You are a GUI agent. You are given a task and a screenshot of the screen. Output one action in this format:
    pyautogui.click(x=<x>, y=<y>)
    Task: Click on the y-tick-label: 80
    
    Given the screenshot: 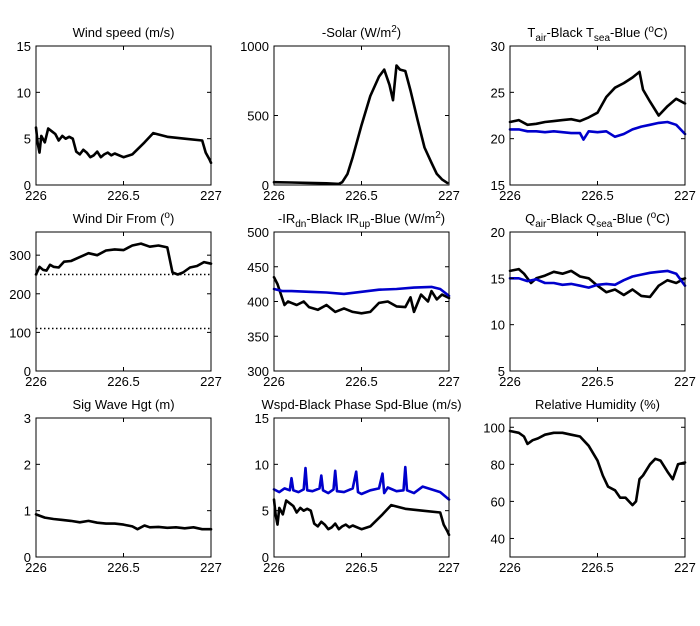 What is the action you would take?
    pyautogui.click(x=498, y=464)
    